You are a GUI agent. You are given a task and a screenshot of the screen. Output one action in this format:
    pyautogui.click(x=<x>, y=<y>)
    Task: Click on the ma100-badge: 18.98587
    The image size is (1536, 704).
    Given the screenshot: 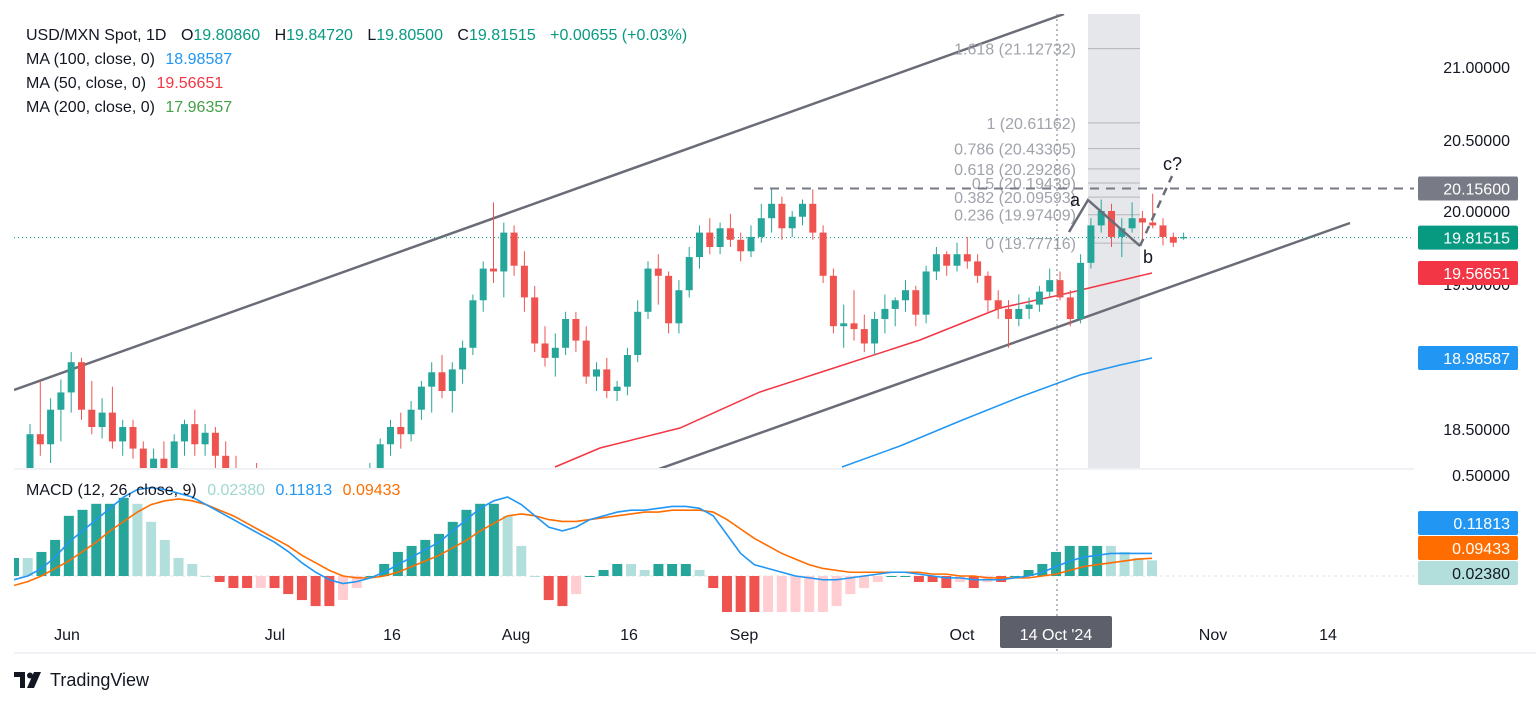 What is the action you would take?
    pyautogui.click(x=1476, y=359)
    